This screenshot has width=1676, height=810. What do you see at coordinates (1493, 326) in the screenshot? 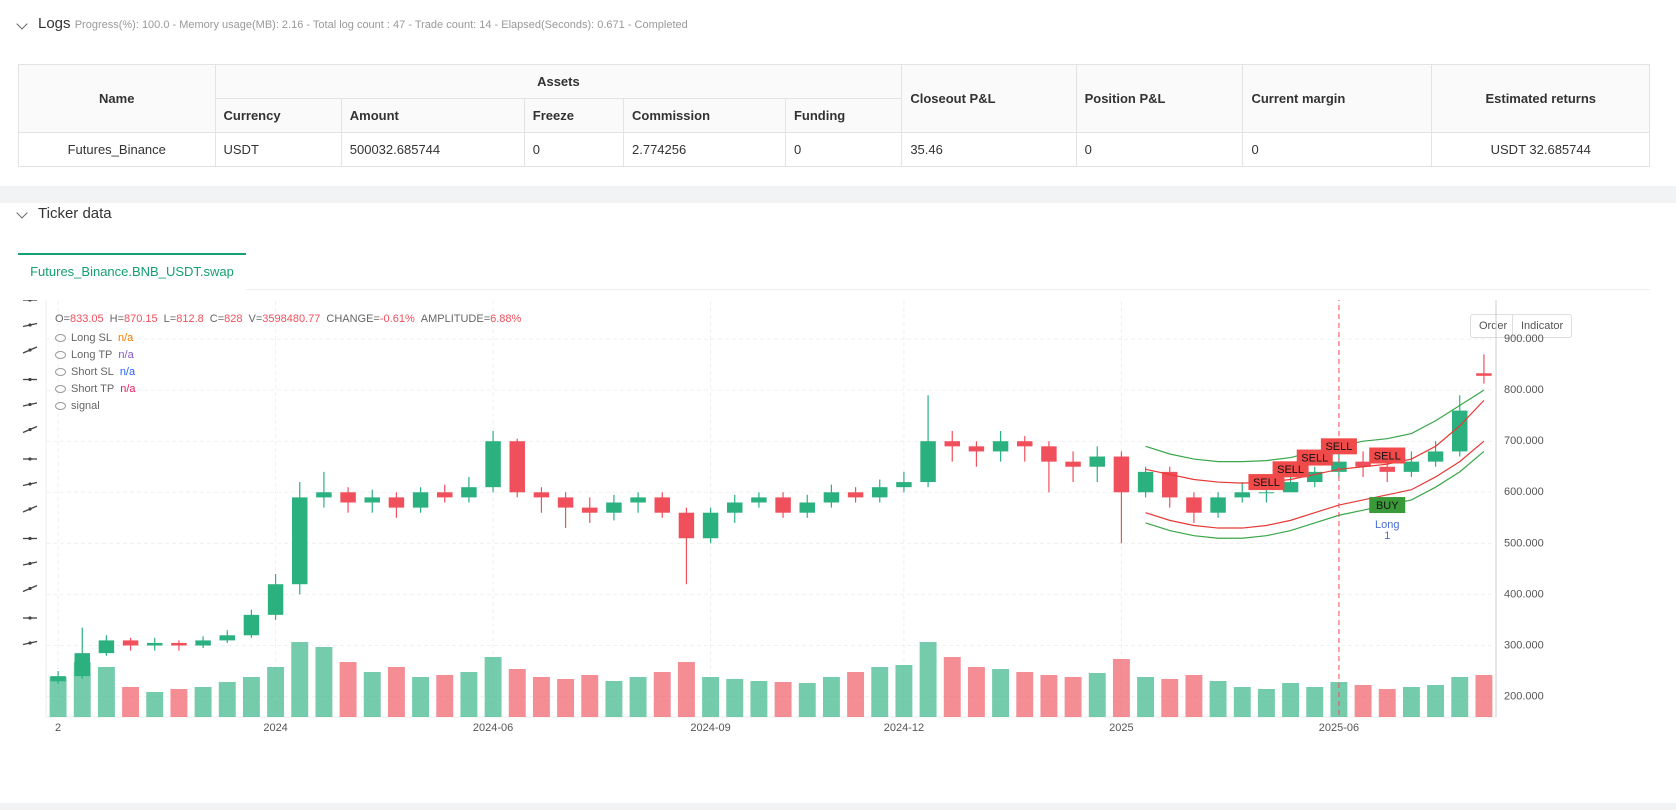
I see `order-button: Order` at bounding box center [1493, 326].